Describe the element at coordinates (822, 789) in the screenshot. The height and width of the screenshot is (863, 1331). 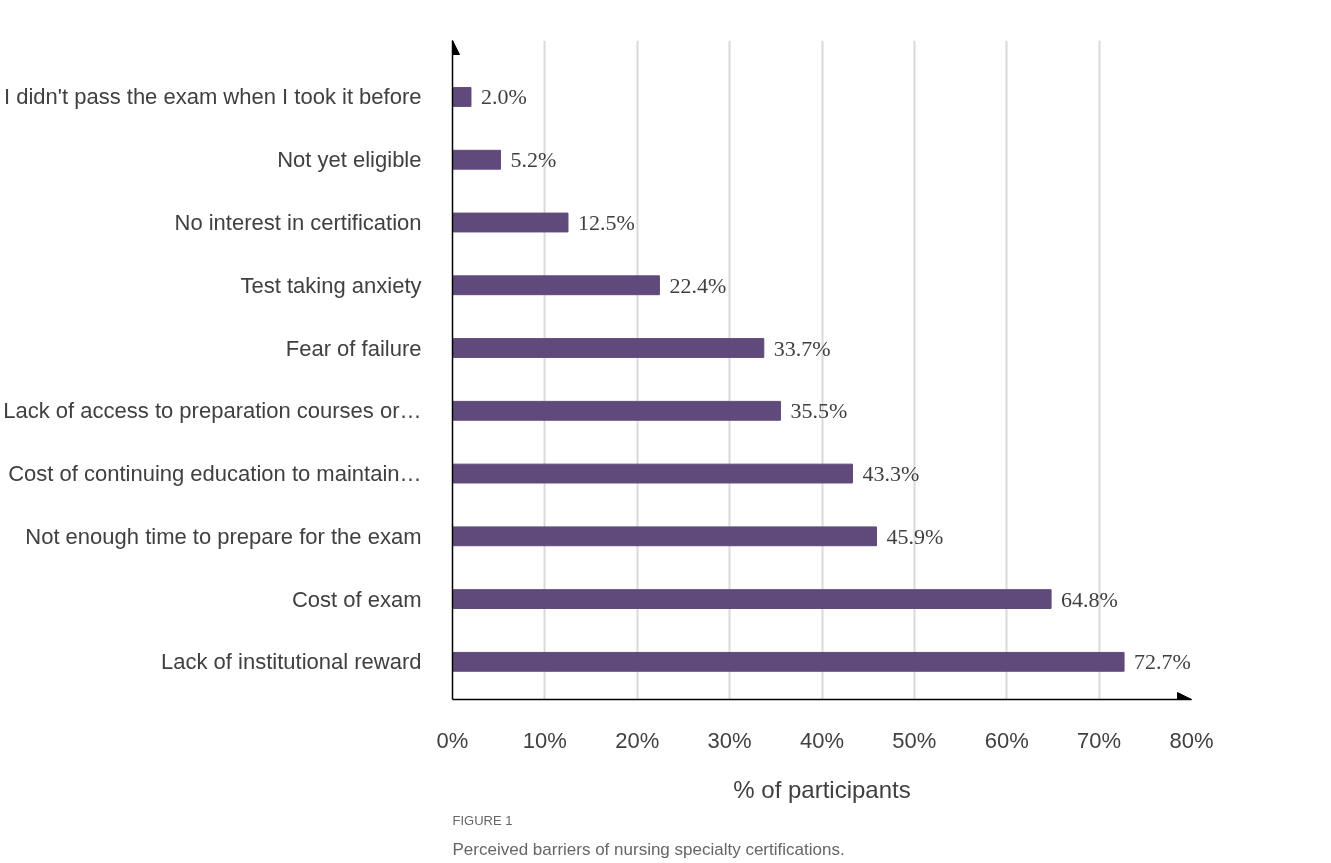
I see `x-axis-title: % of participants` at that location.